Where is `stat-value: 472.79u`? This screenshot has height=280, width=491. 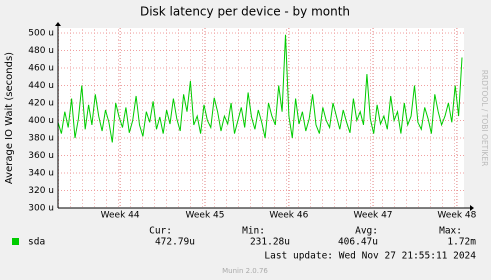 stat-value: 472.79u is located at coordinates (175, 242).